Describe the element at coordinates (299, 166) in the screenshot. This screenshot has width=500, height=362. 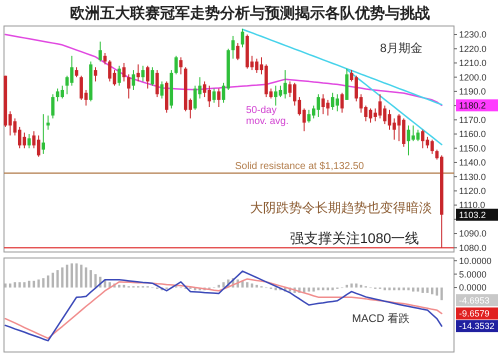
I see `ref-line-label: Solid resistance at $1,132.50` at that location.